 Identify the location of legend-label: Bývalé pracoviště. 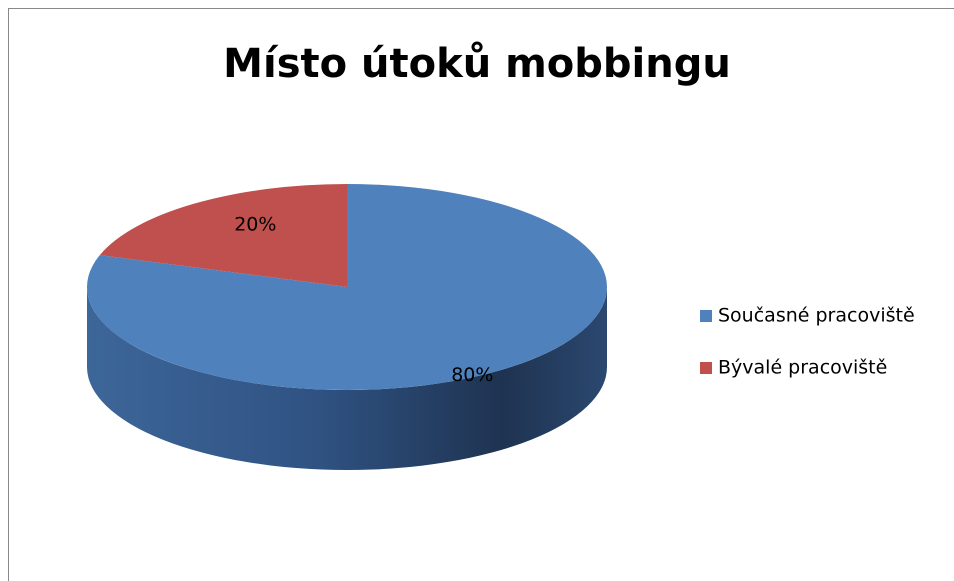
(802, 368).